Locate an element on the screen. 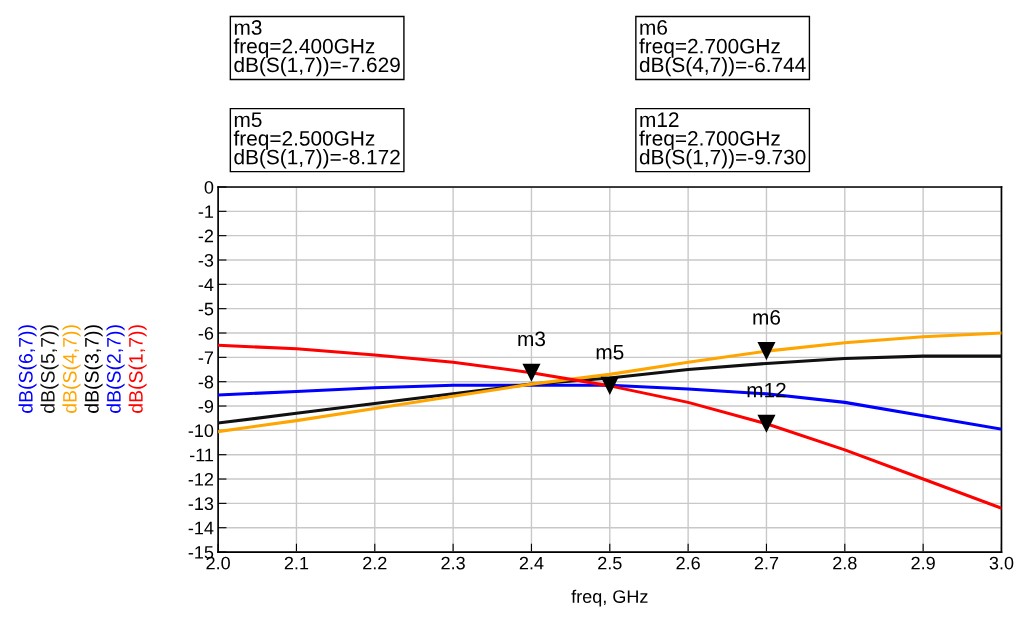 Image resolution: width=1024 pixels, height=636 pixels. text: dB(S(1,7)) is located at coordinates (137, 369).